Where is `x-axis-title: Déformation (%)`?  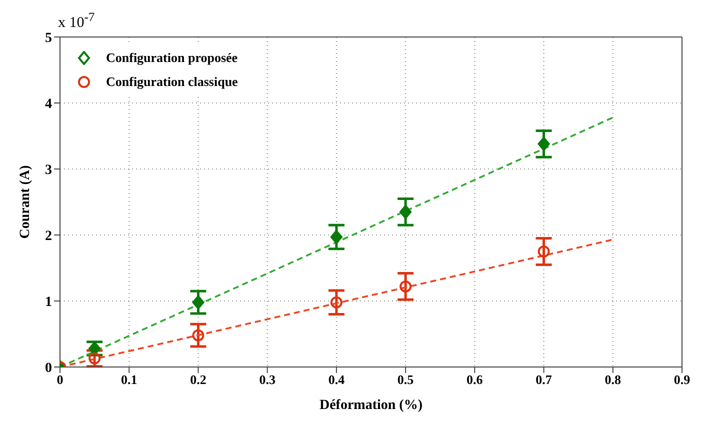
x-axis-title: Déformation (%) is located at coordinates (371, 405).